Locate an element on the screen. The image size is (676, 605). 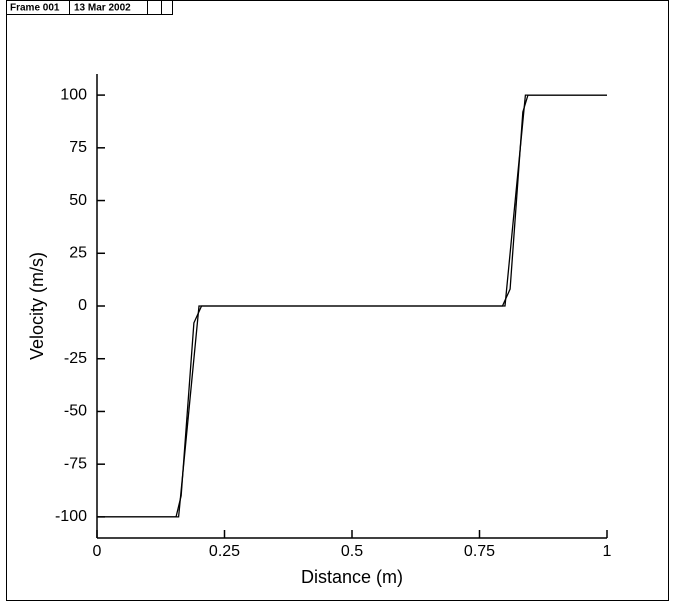
y-tick-label: 0 is located at coordinates (82, 305).